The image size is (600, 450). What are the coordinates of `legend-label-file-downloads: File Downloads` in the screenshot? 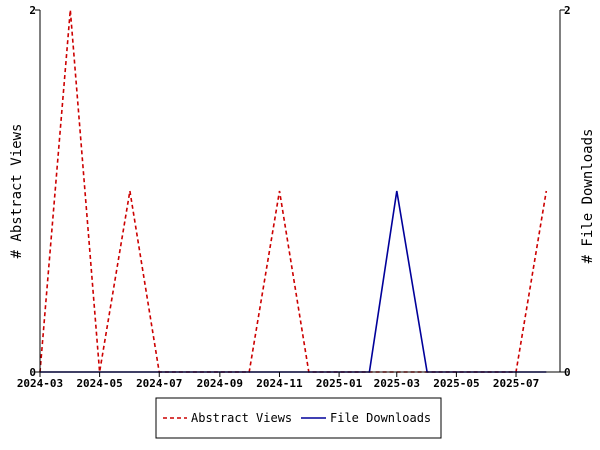 It's located at (380, 418).